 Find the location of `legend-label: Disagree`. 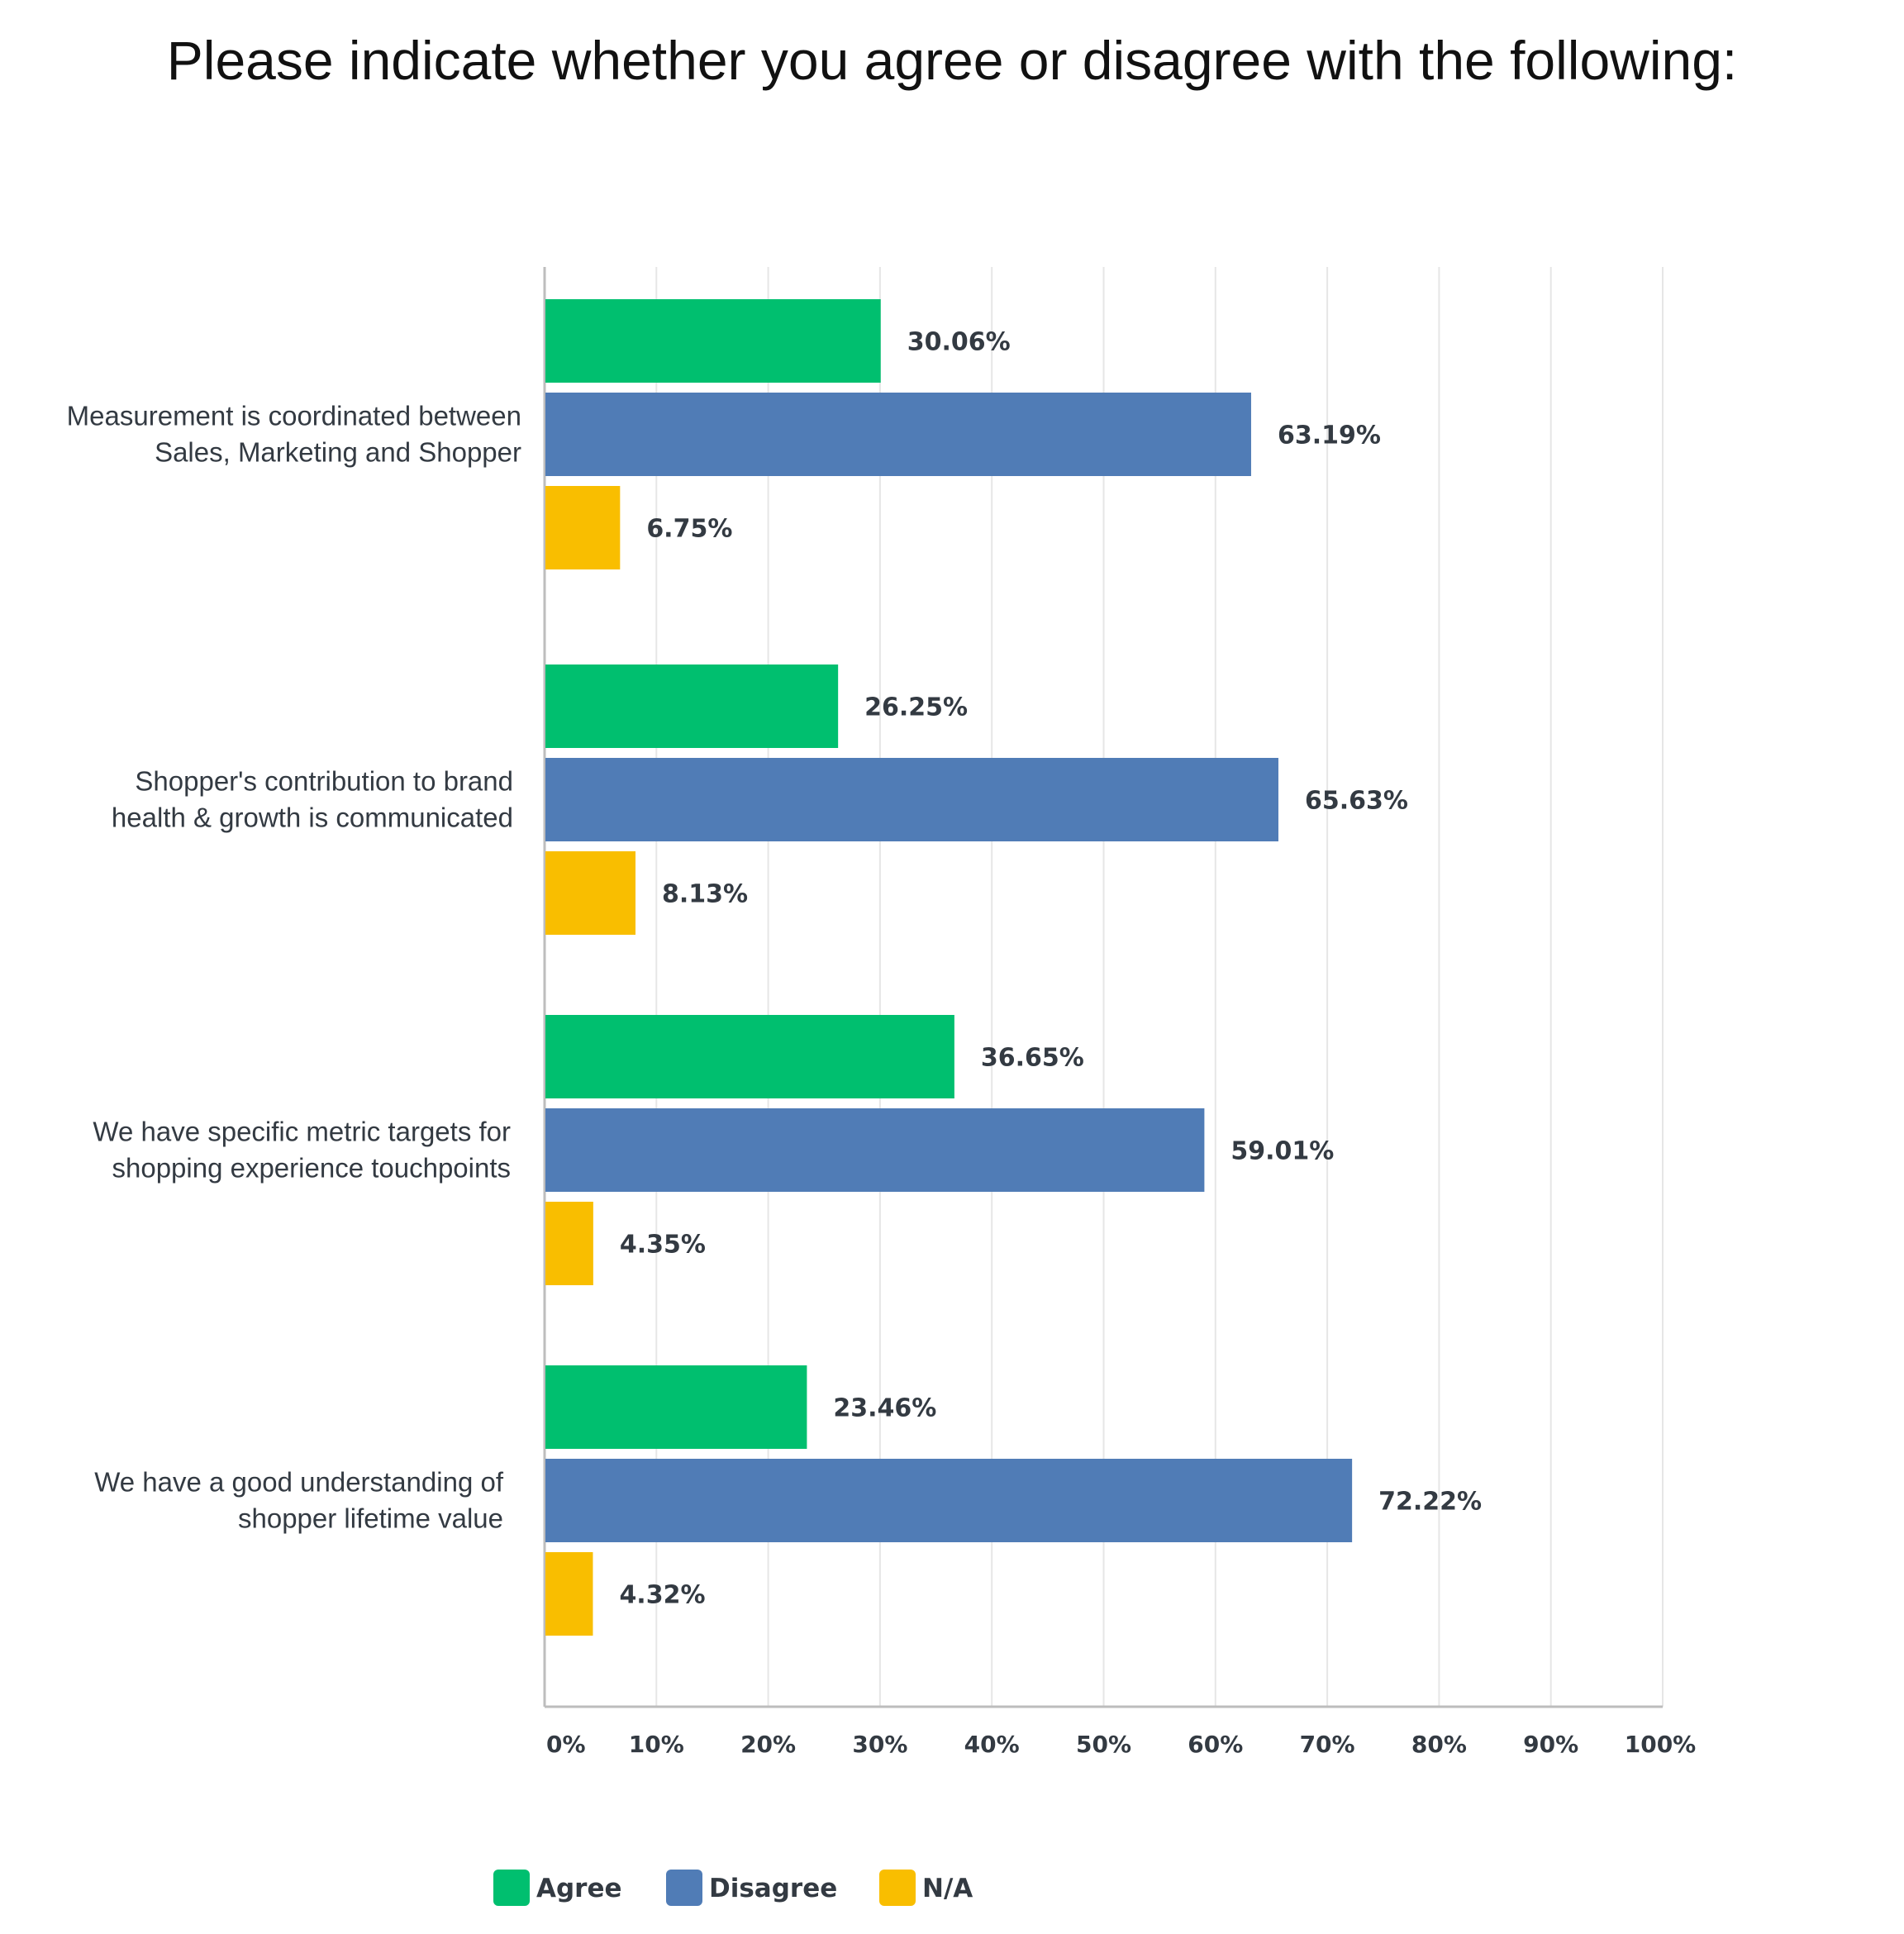

legend-label: Disagree is located at coordinates (773, 1889).